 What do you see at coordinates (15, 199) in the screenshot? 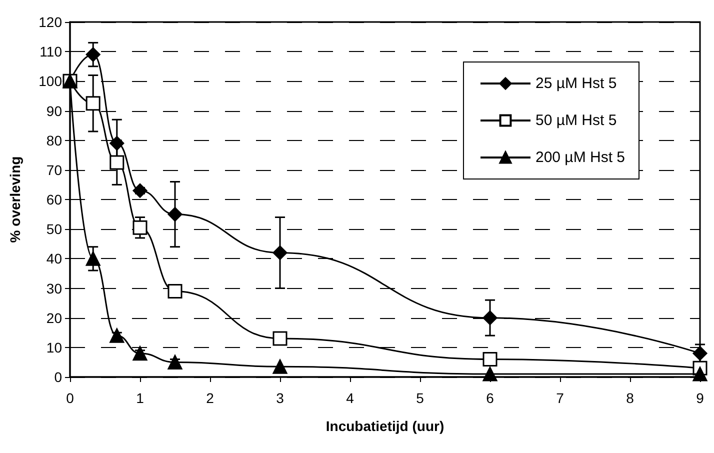
I see `y-axis-title: % overleving` at bounding box center [15, 199].